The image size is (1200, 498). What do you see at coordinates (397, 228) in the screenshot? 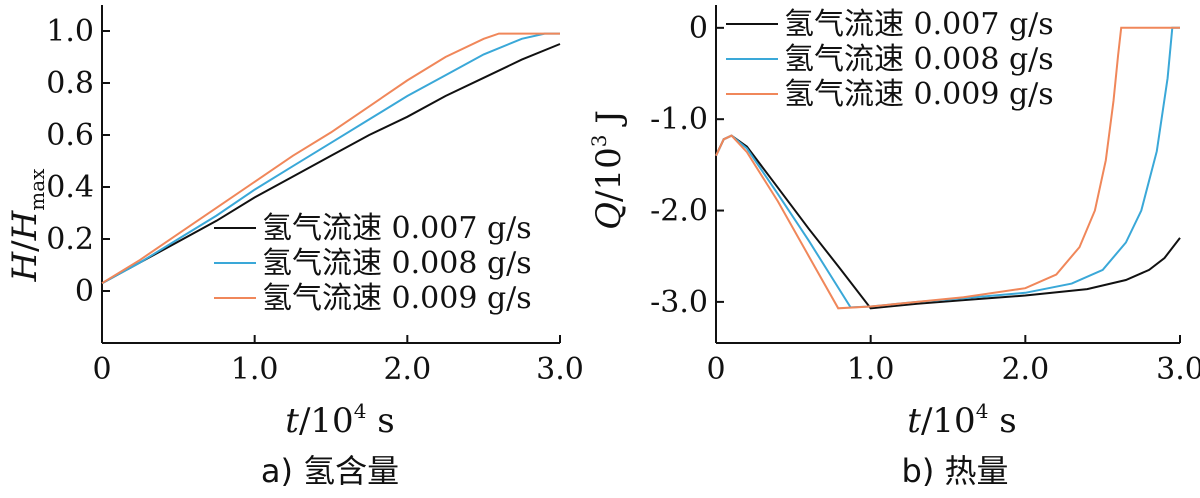
I see `panel-a-legend-label: 氢气流速 0.007 g/s` at bounding box center [397, 228].